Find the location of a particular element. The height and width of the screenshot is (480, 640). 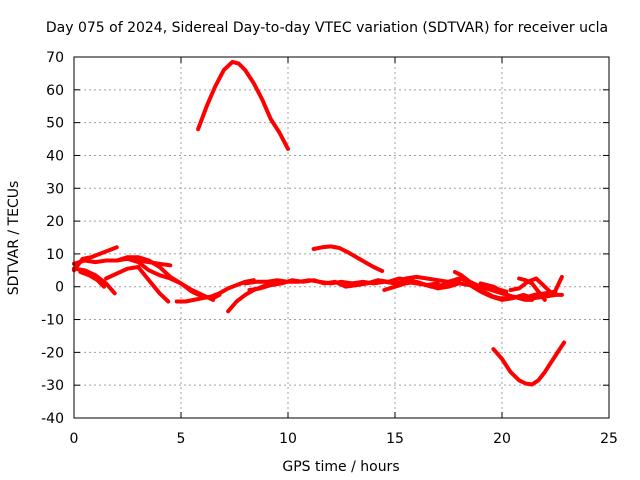

y-tick-label: 20 is located at coordinates (55, 222).